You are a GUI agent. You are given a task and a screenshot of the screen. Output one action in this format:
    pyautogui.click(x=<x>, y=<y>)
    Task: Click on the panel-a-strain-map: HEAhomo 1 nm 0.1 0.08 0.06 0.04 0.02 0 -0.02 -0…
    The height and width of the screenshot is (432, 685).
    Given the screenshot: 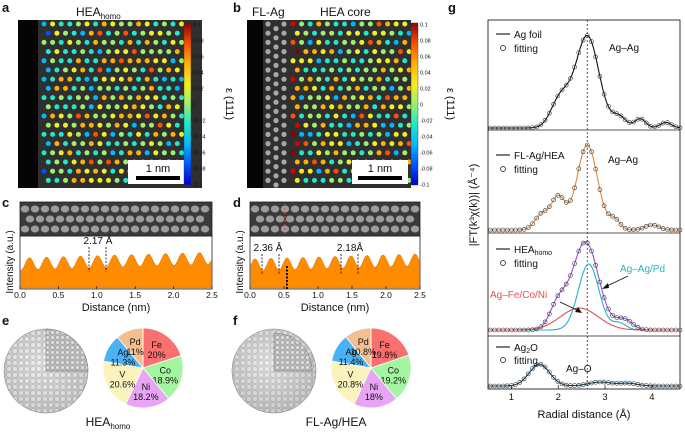 What is the action you would take?
    pyautogui.click(x=126, y=97)
    